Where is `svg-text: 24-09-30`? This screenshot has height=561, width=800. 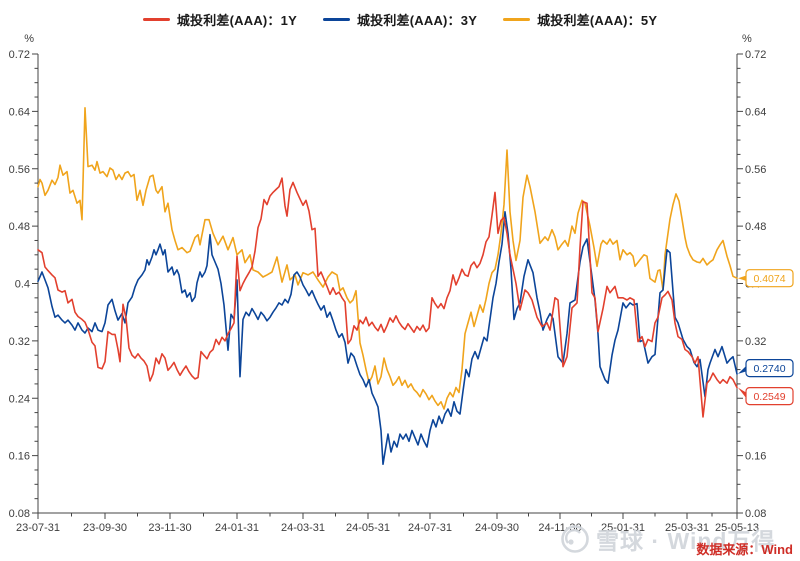
svg-text: 24-09-30 is located at coordinates (497, 528).